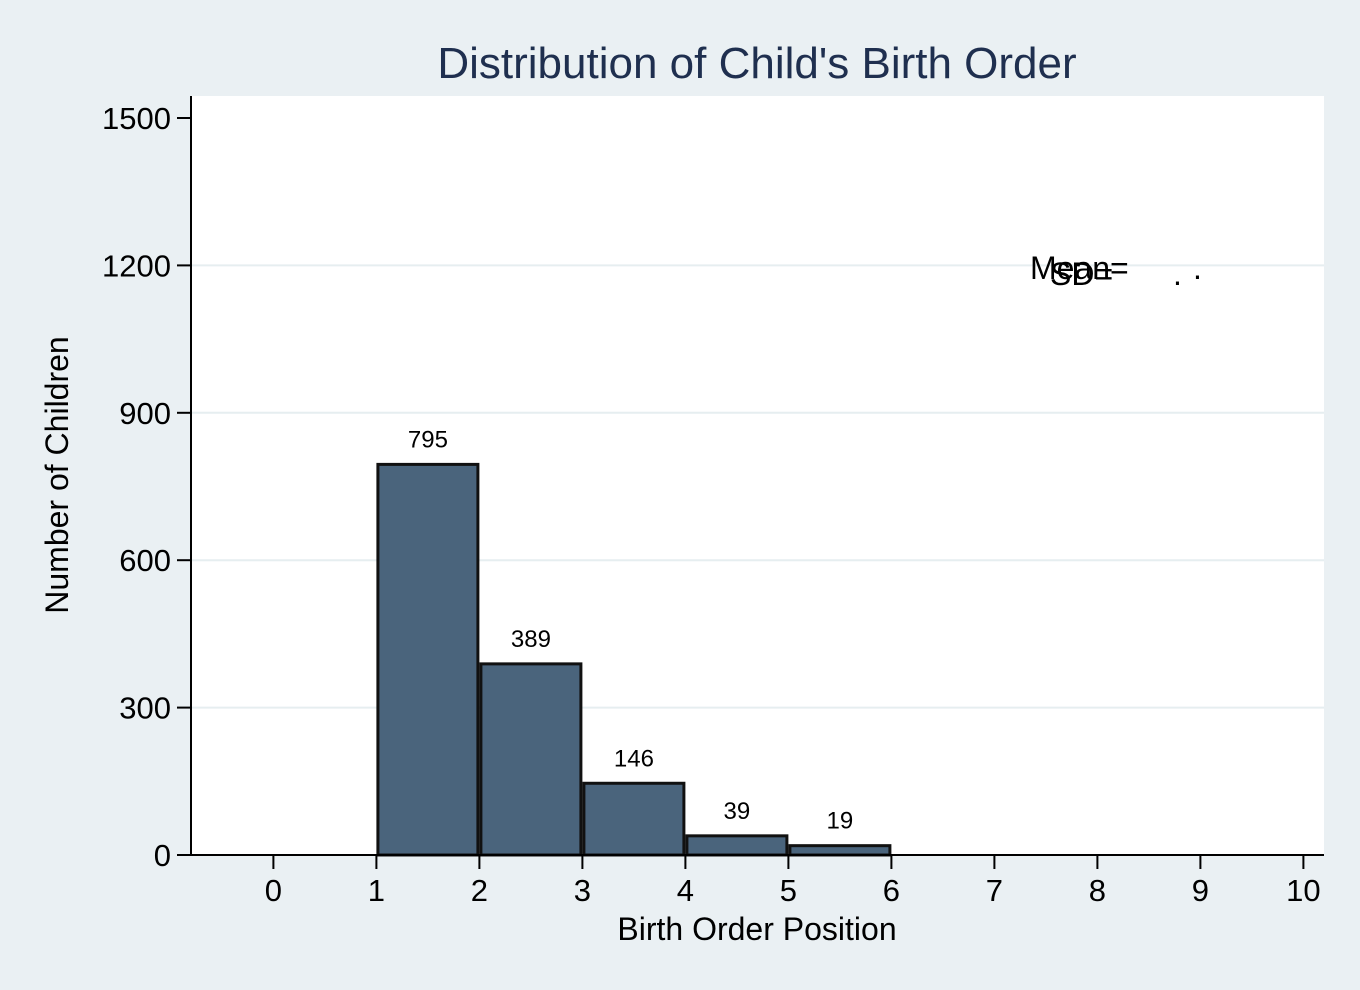  What do you see at coordinates (1197, 268) in the screenshot?
I see `sd-annotation-value: .` at bounding box center [1197, 268].